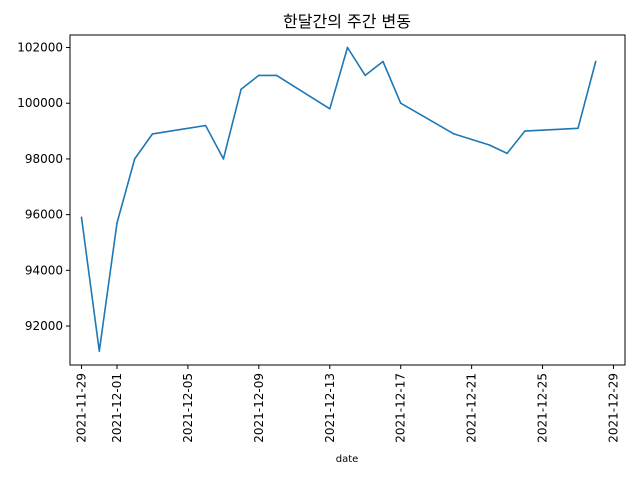  I want to click on chart-title: 한달간의 주간 변동, so click(347, 21).